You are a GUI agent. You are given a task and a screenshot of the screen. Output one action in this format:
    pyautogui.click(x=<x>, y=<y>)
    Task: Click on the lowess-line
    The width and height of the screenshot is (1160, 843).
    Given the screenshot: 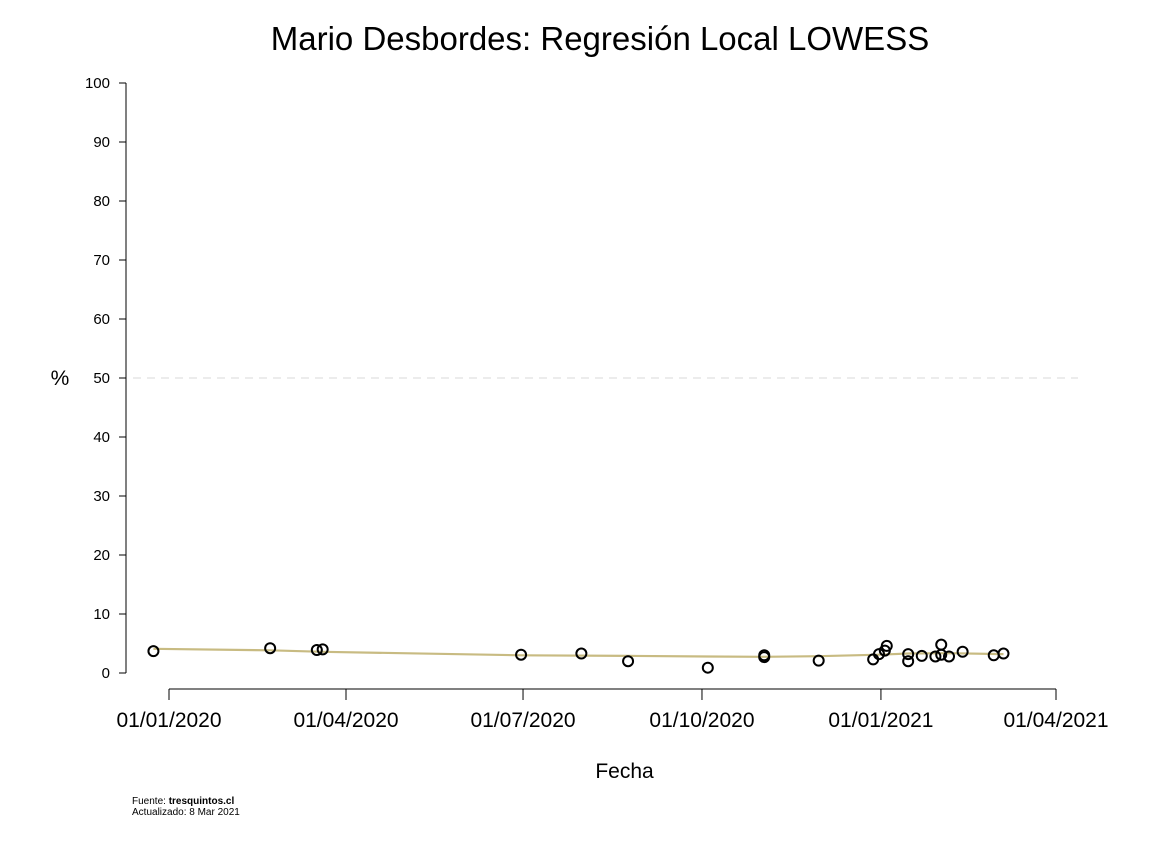 What is the action you would take?
    pyautogui.click(x=578, y=652)
    